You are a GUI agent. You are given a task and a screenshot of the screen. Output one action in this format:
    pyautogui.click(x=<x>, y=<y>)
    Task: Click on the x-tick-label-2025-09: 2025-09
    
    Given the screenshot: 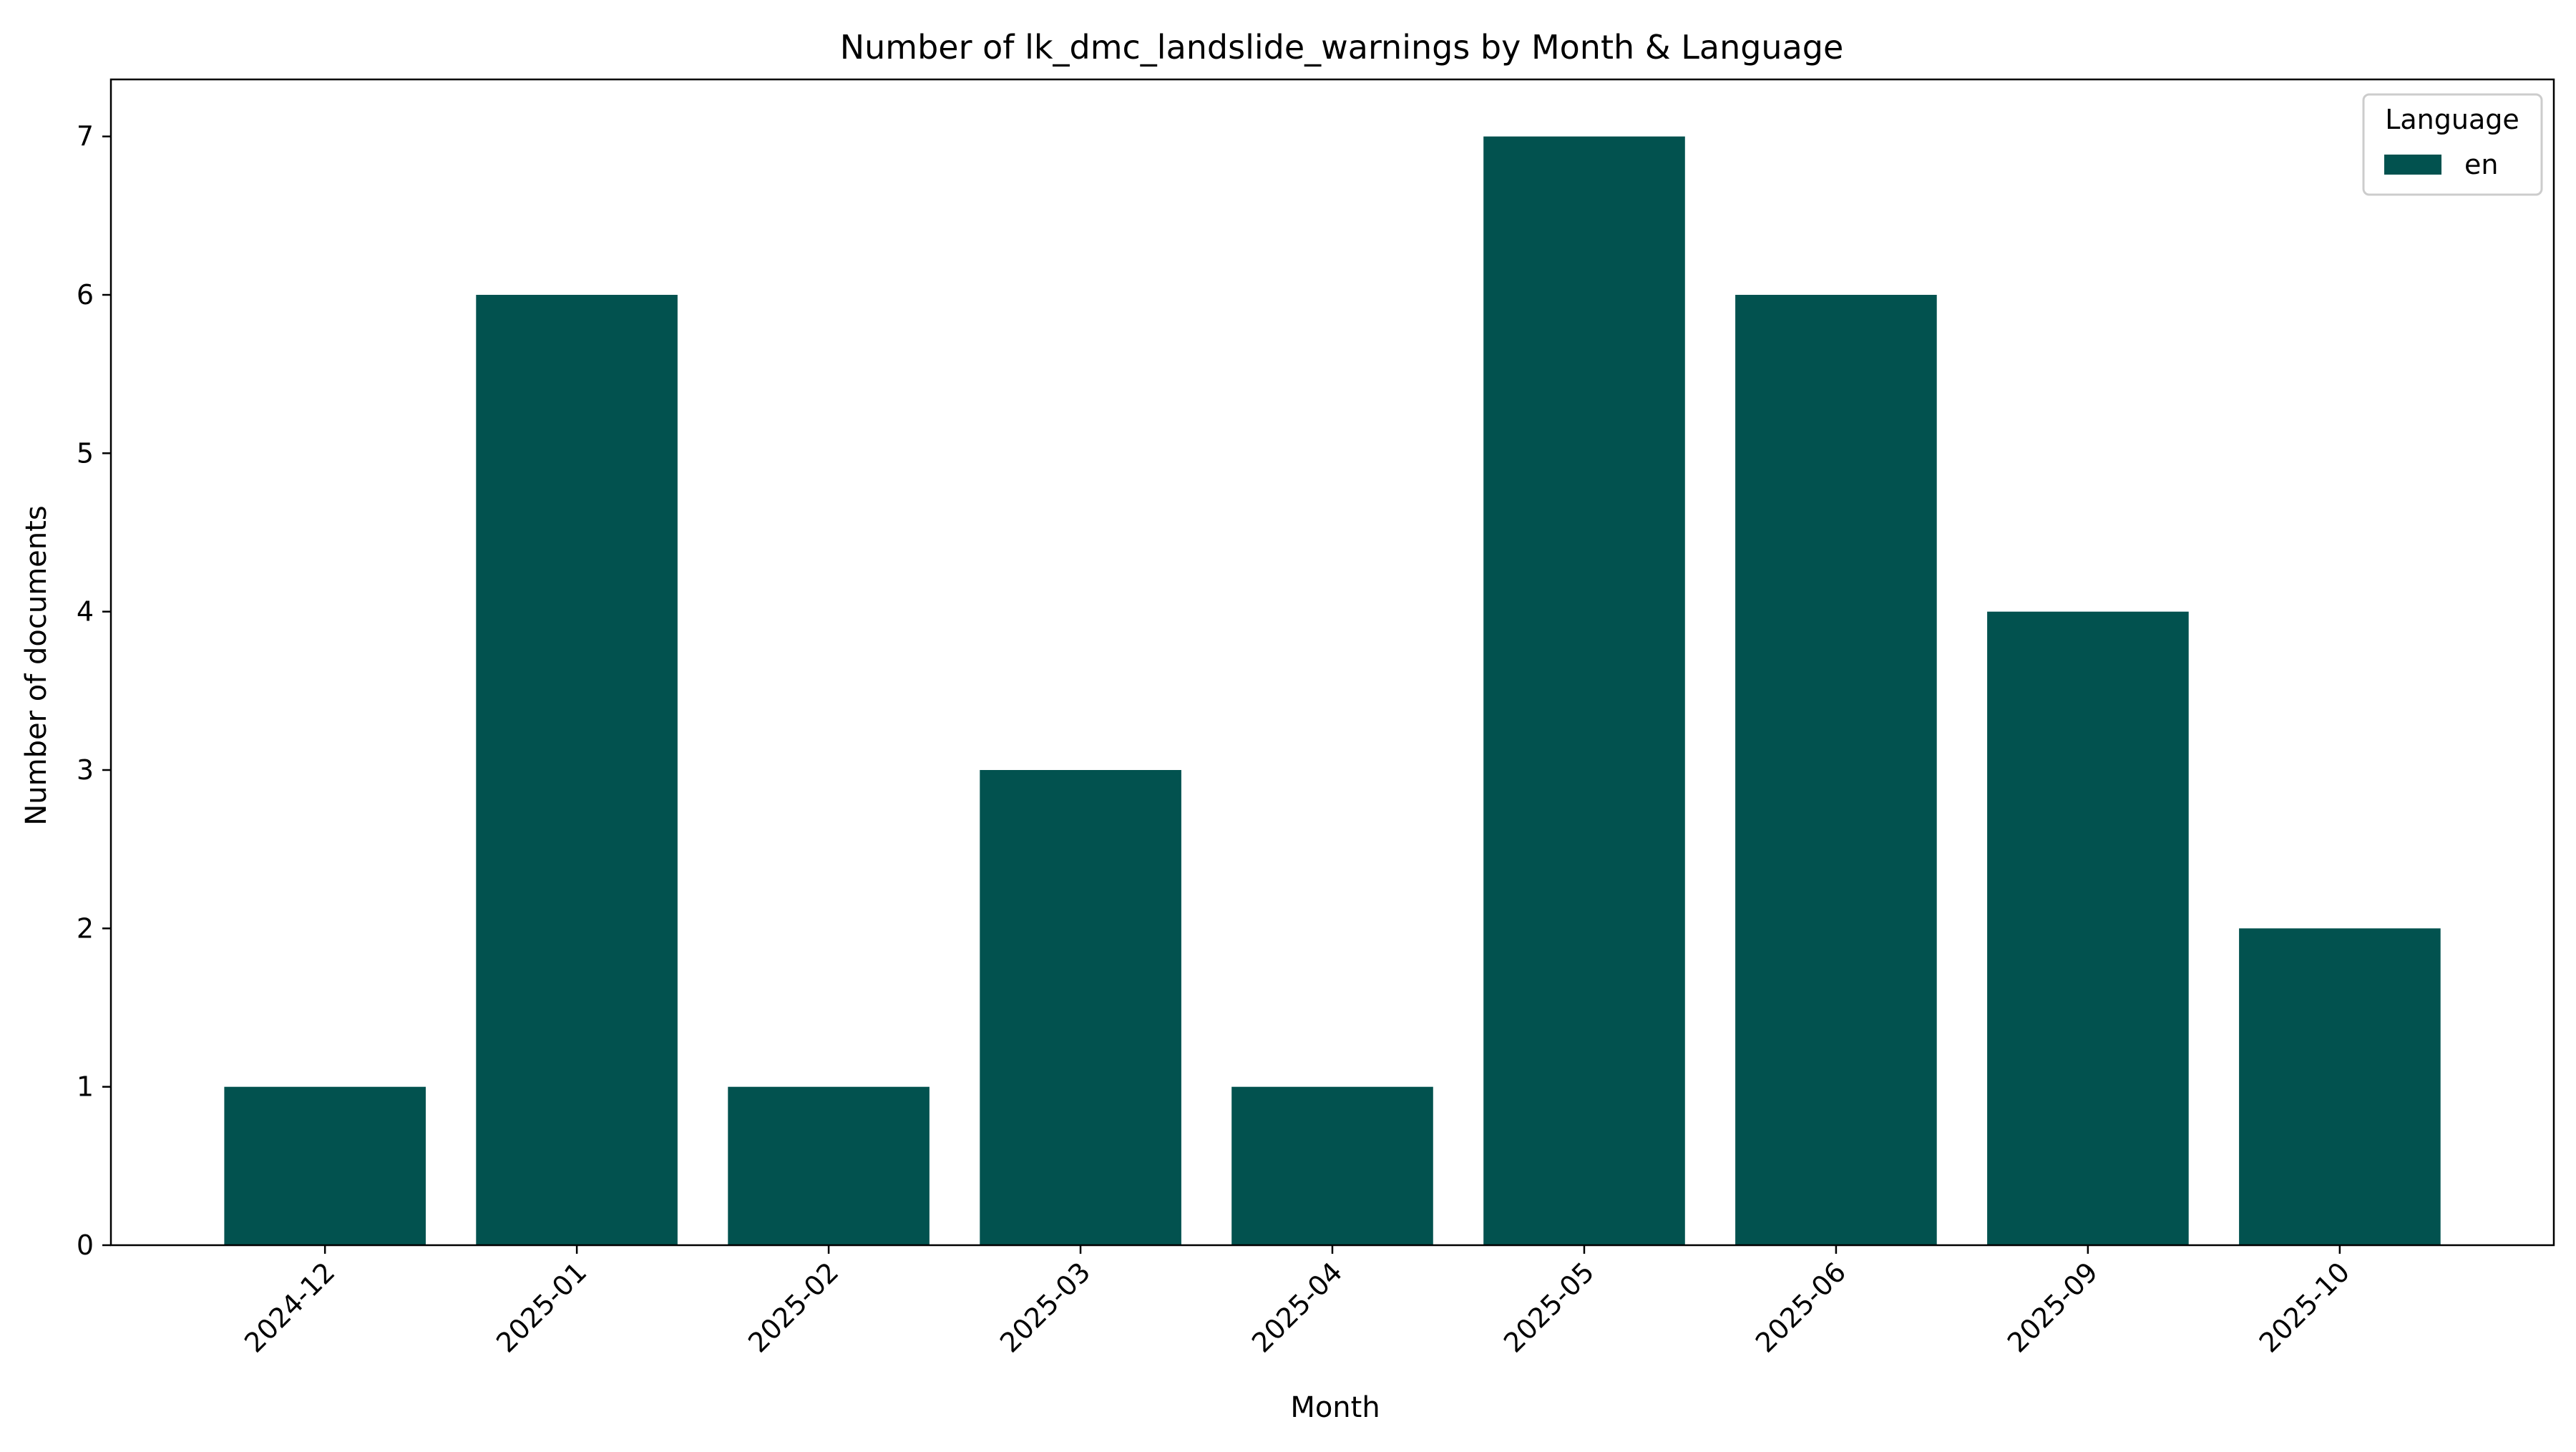 What is the action you would take?
    pyautogui.click(x=2052, y=1307)
    